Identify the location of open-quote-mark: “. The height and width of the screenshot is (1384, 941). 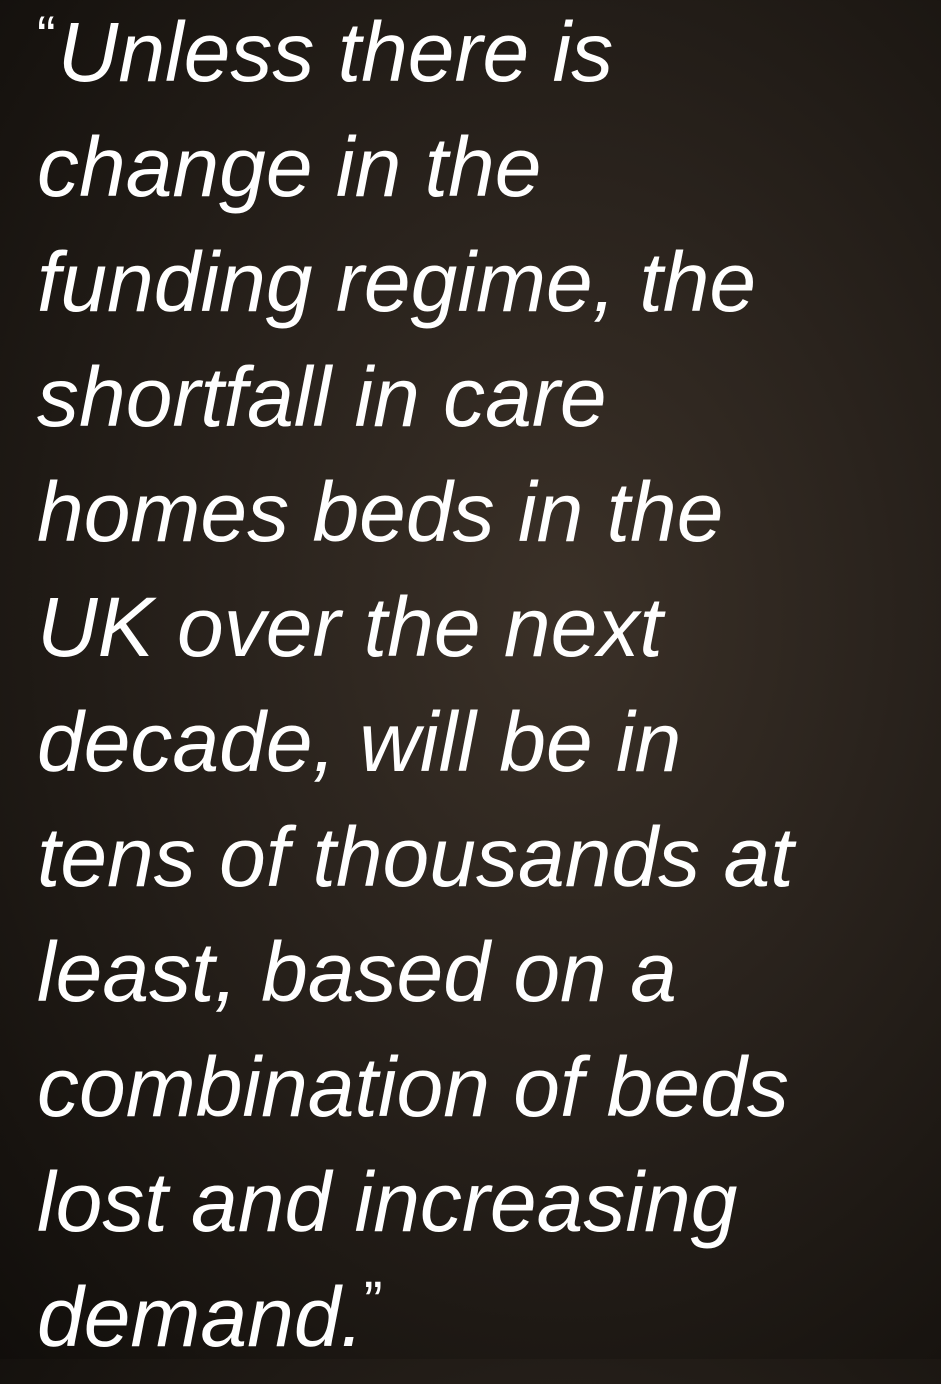
(46, 35).